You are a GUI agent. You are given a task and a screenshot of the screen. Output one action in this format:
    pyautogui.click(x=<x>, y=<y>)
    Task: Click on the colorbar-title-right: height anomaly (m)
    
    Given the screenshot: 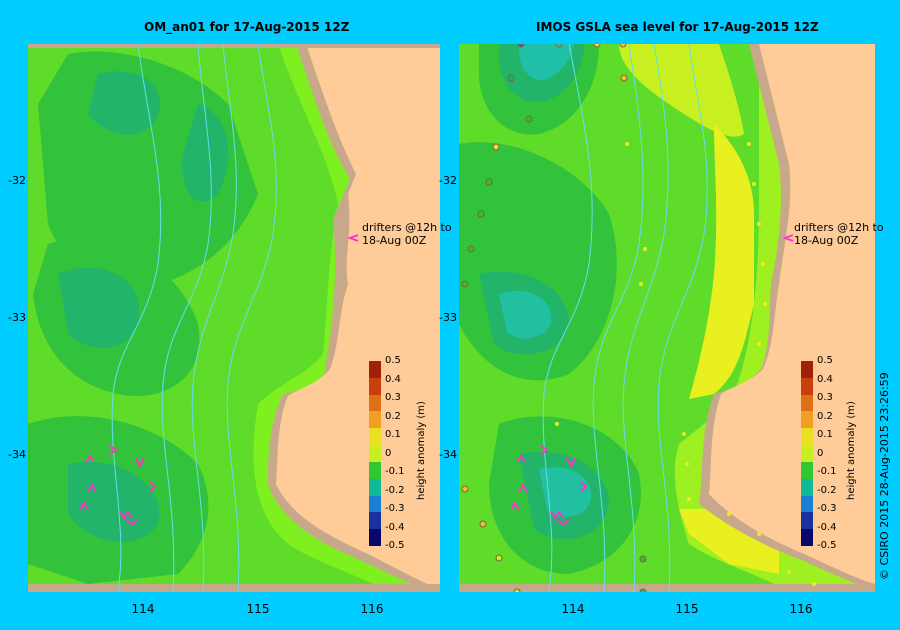 What is the action you would take?
    pyautogui.click(x=851, y=450)
    